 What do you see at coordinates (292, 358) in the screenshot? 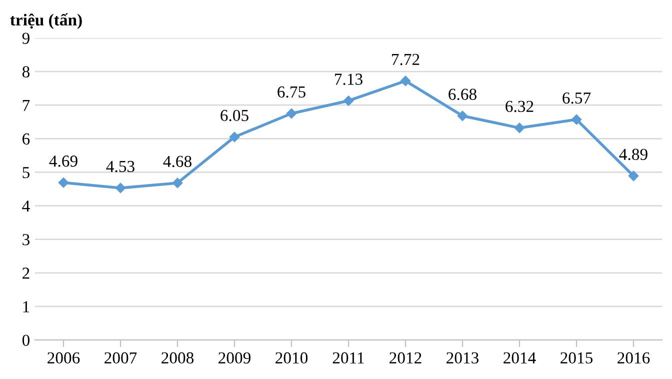
I see `x-tick-label: 2010` at bounding box center [292, 358].